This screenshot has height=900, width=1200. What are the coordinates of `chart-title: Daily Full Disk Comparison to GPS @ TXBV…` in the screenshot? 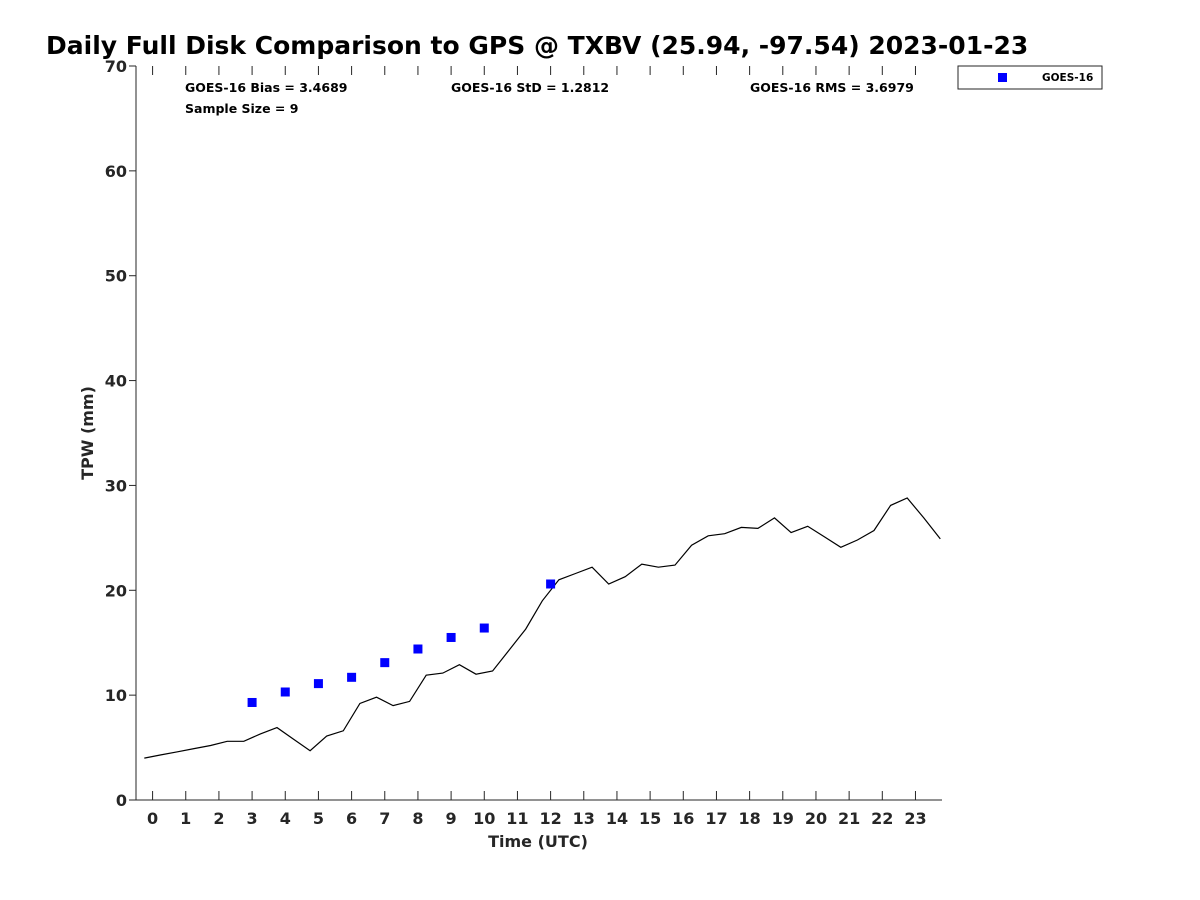 It's located at (537, 45).